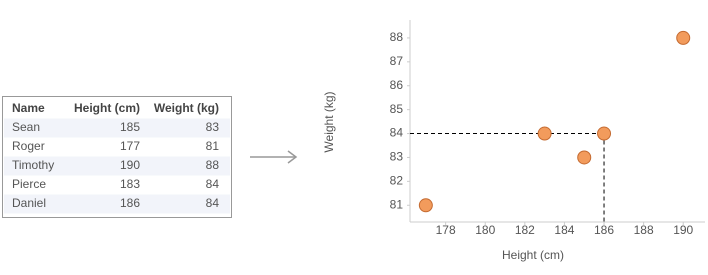 Image resolution: width=708 pixels, height=275 pixels. Describe the element at coordinates (533, 255) in the screenshot. I see `x-axis-label: Height (cm)` at that location.